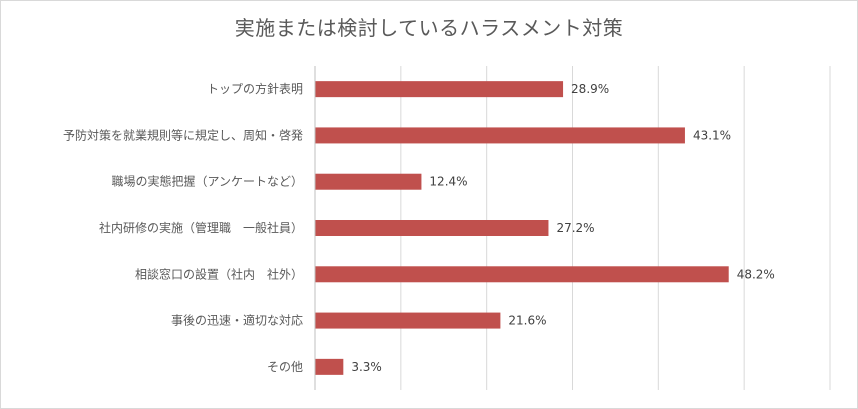 This screenshot has width=858, height=409. Describe the element at coordinates (237, 320) in the screenshot. I see `category-label: 事後の迅速・適切な対応` at that location.